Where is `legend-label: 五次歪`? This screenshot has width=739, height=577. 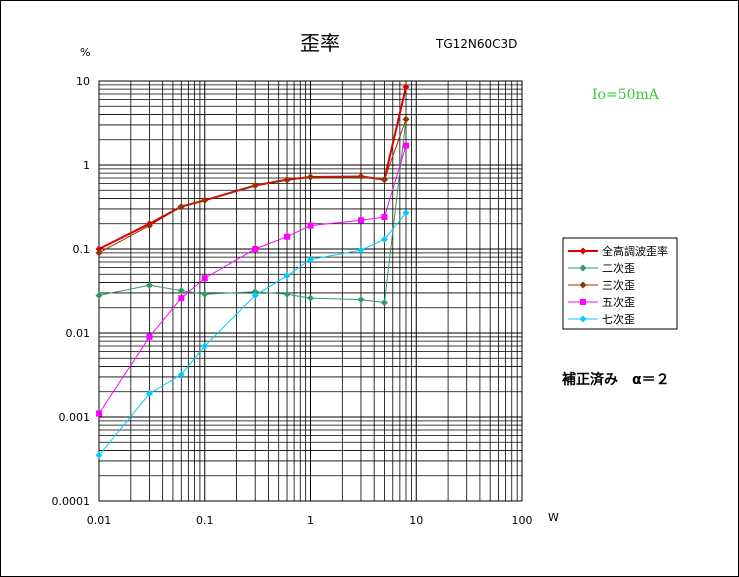
legend-label: 五次歪 is located at coordinates (618, 302).